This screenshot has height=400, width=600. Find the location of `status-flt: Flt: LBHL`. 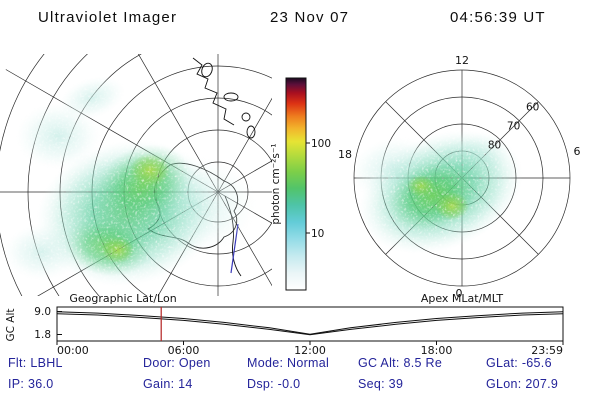

status-flt: Flt: LBHL is located at coordinates (35, 363).